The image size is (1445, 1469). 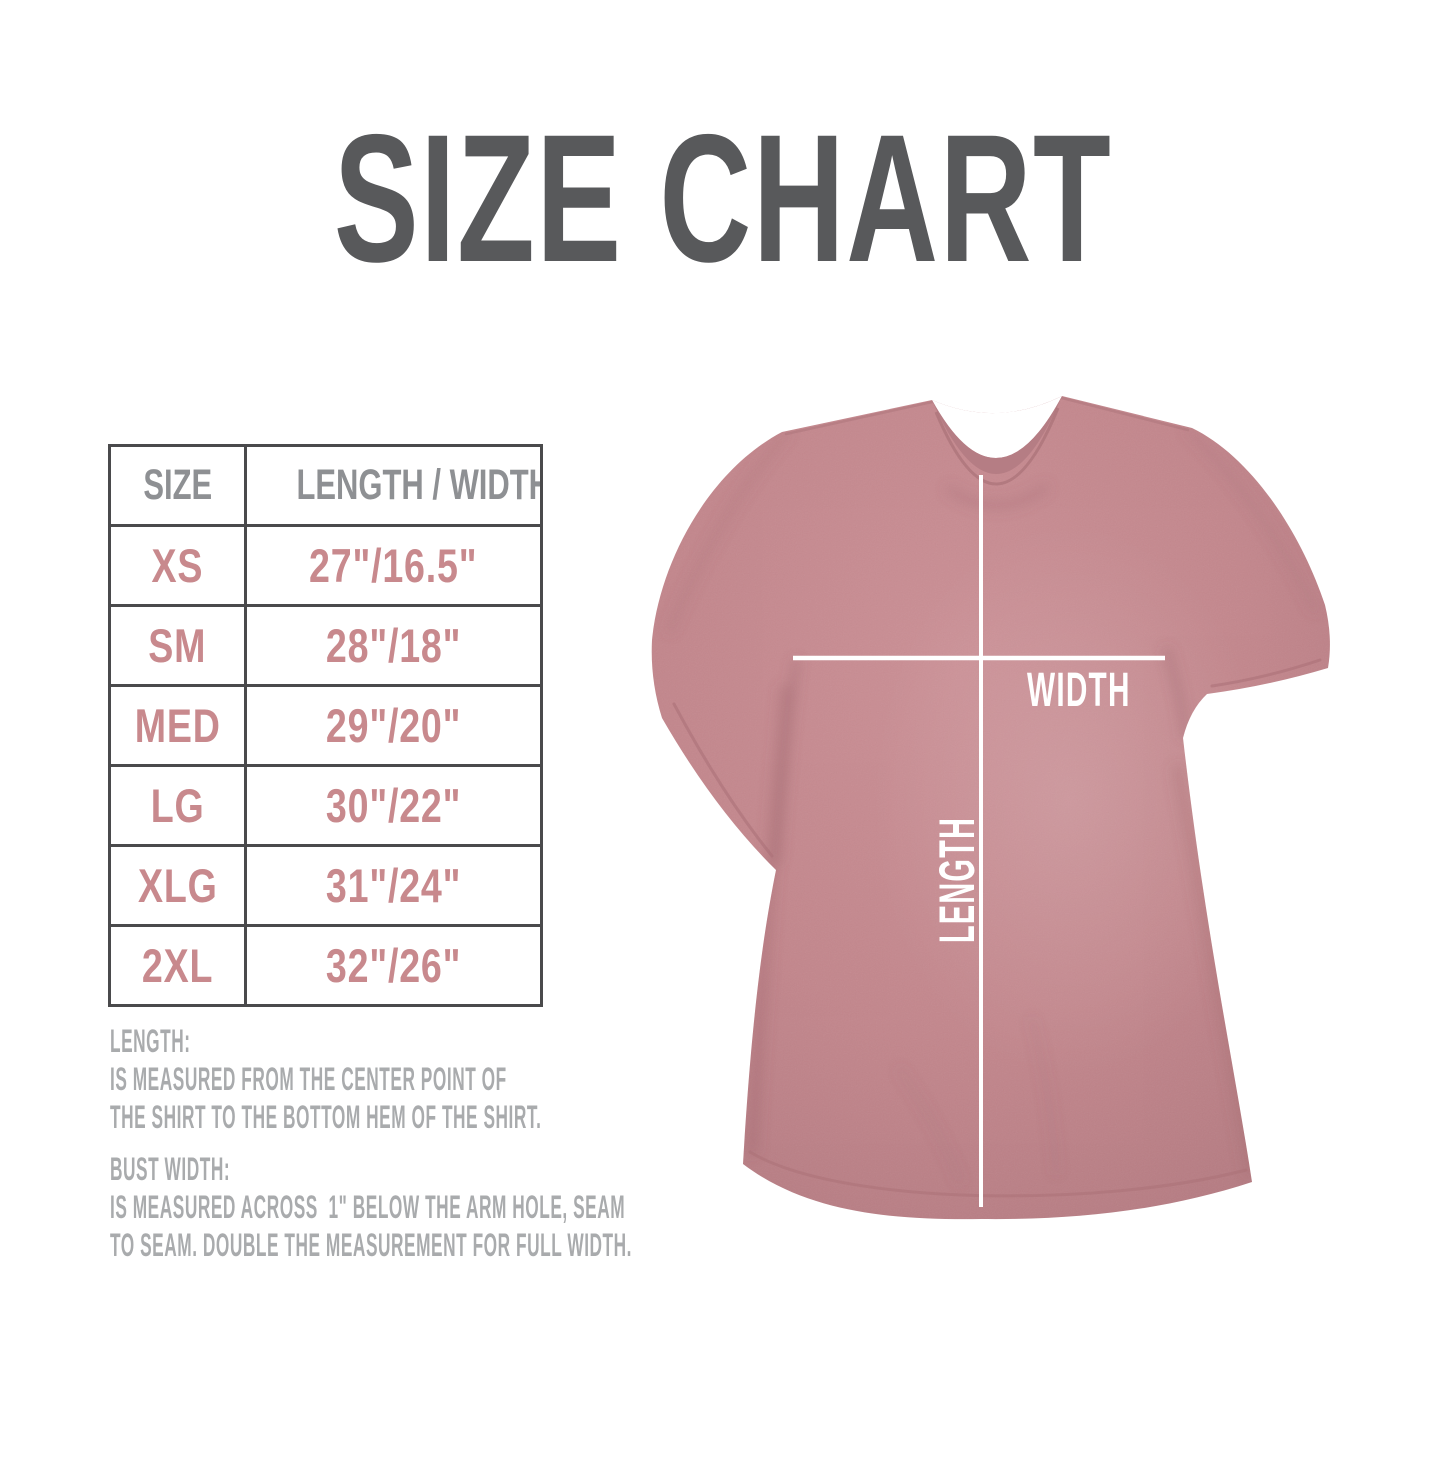 I want to click on collar-band, so click(x=997, y=435).